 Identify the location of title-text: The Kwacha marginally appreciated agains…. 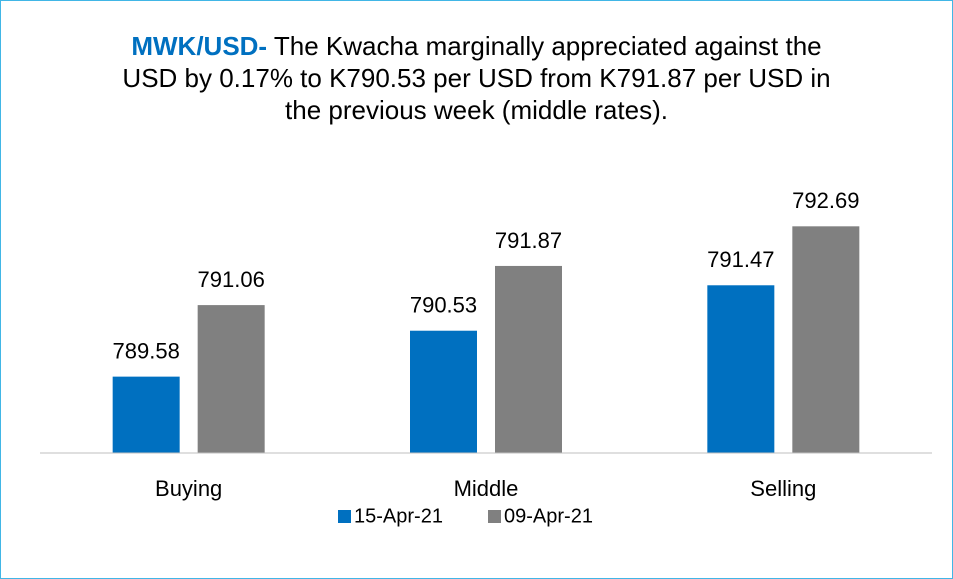
(476, 78).